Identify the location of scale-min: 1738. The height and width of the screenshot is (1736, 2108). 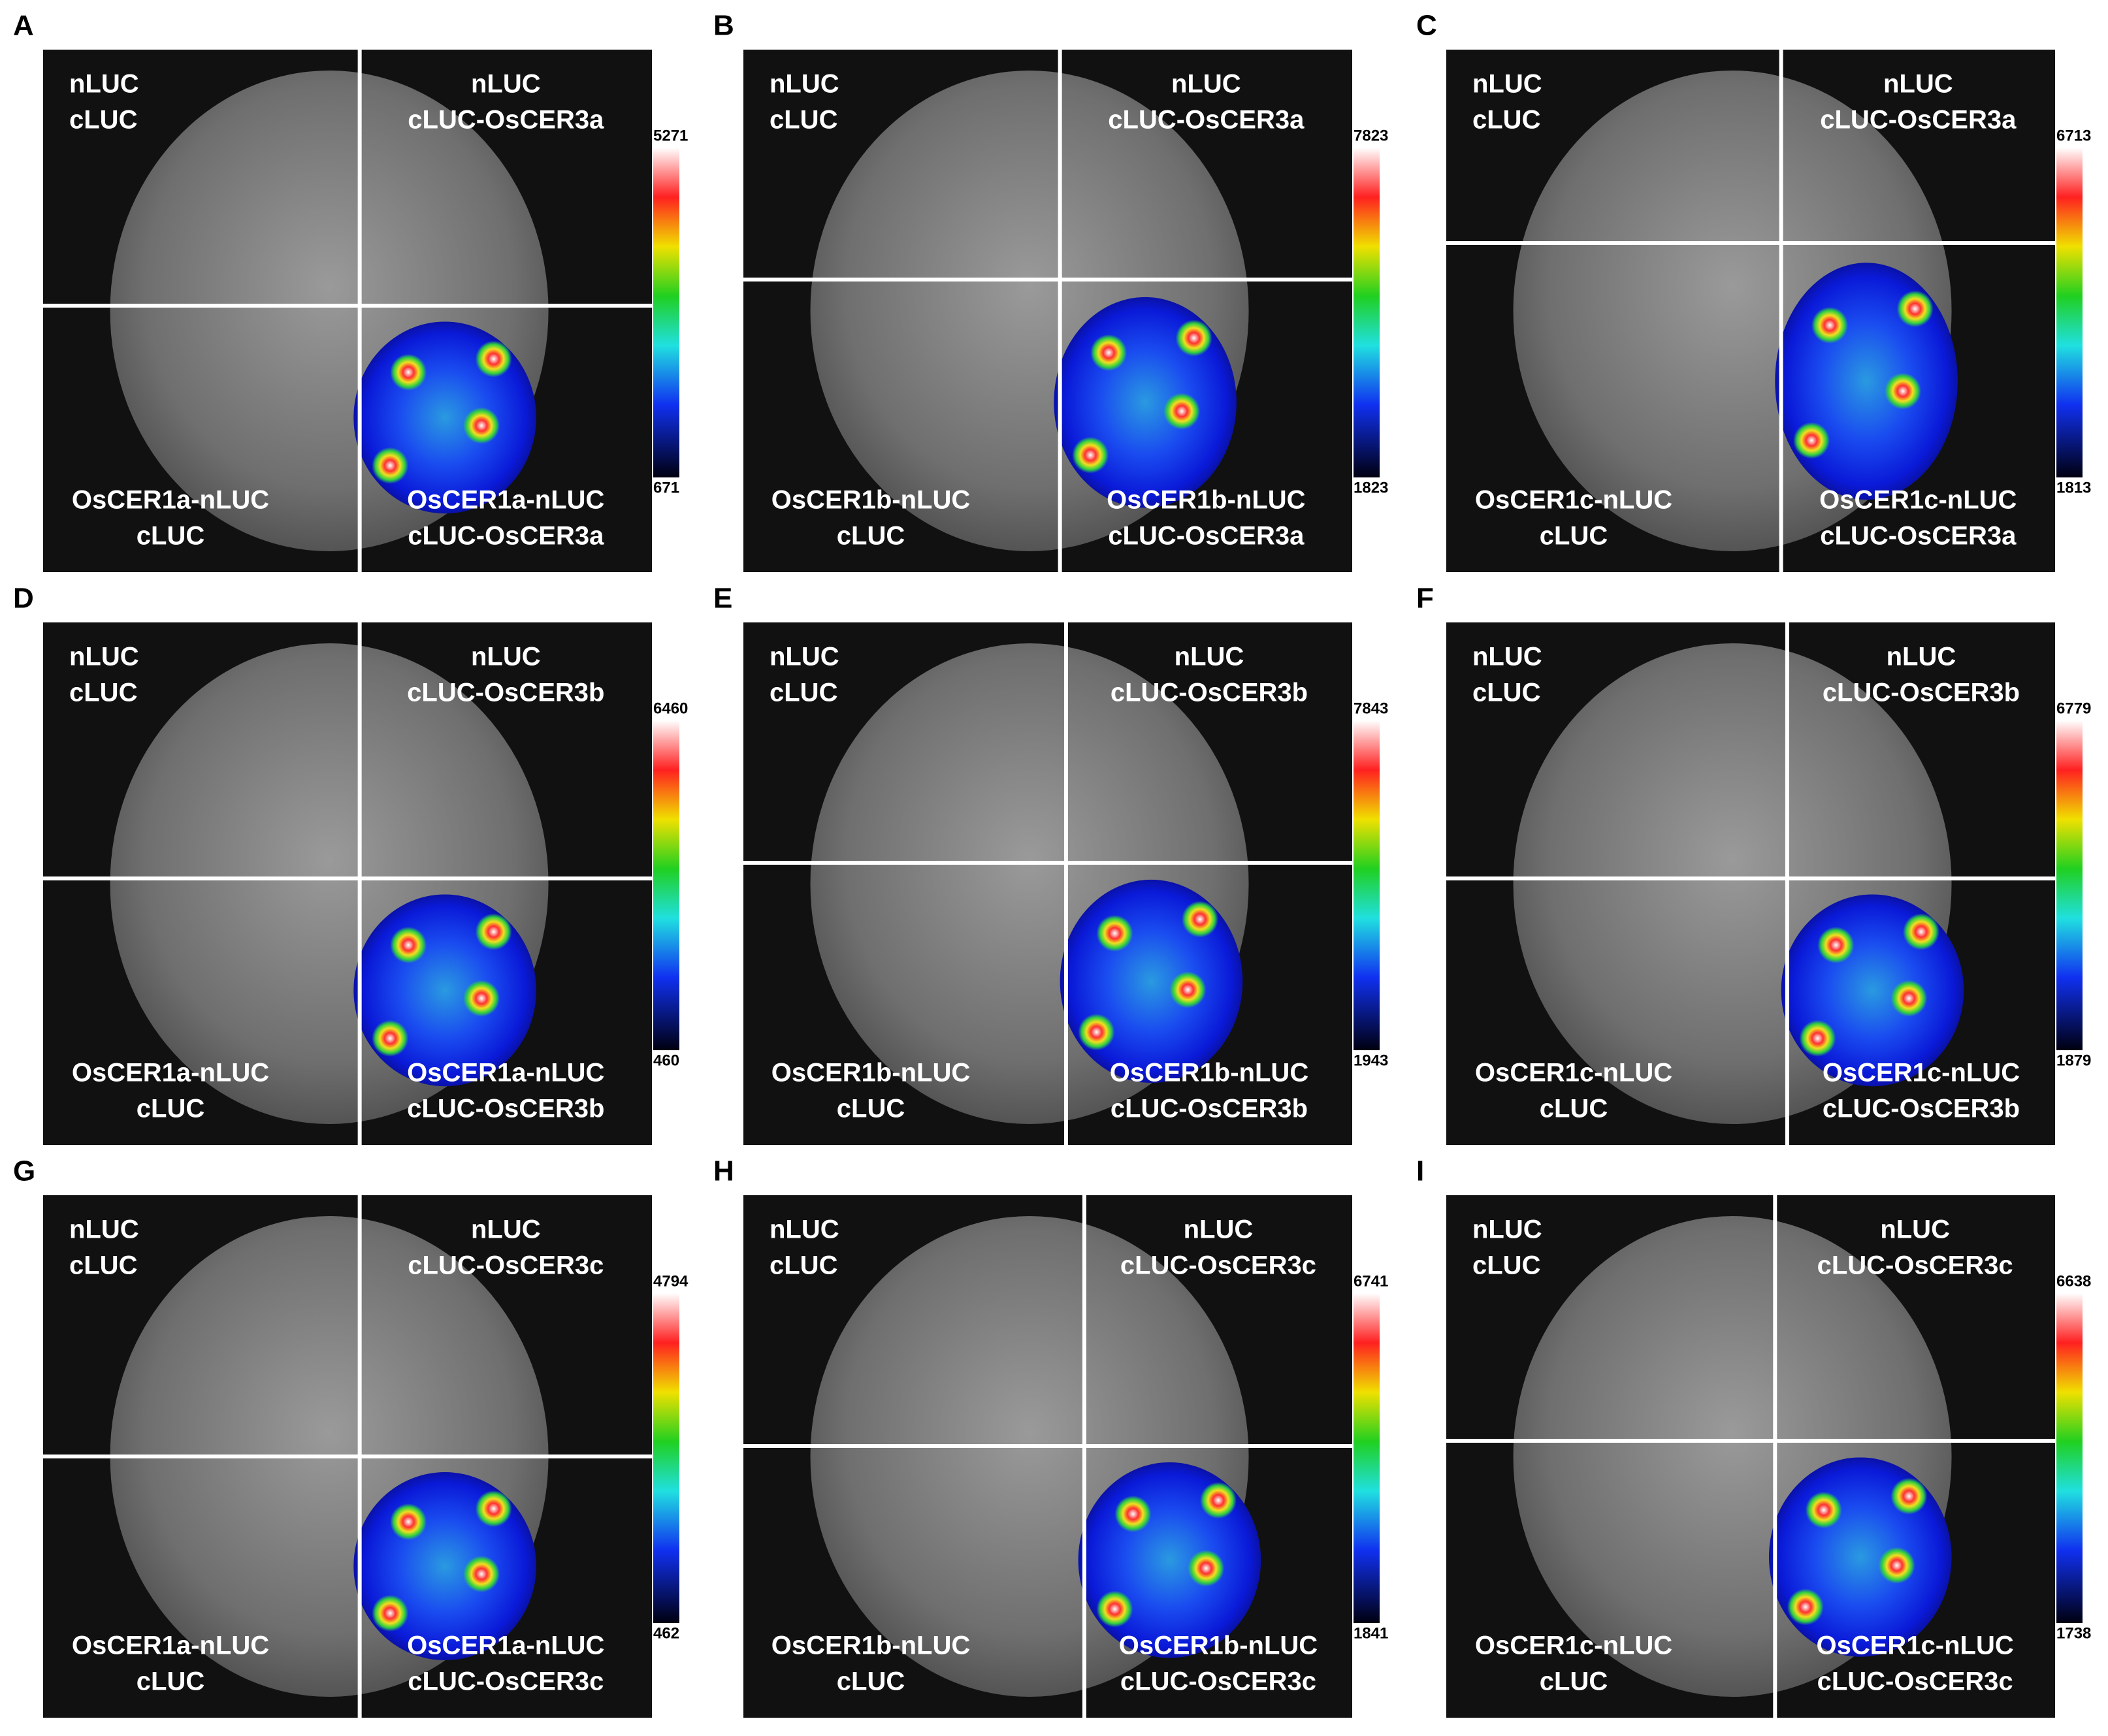
(2073, 1633).